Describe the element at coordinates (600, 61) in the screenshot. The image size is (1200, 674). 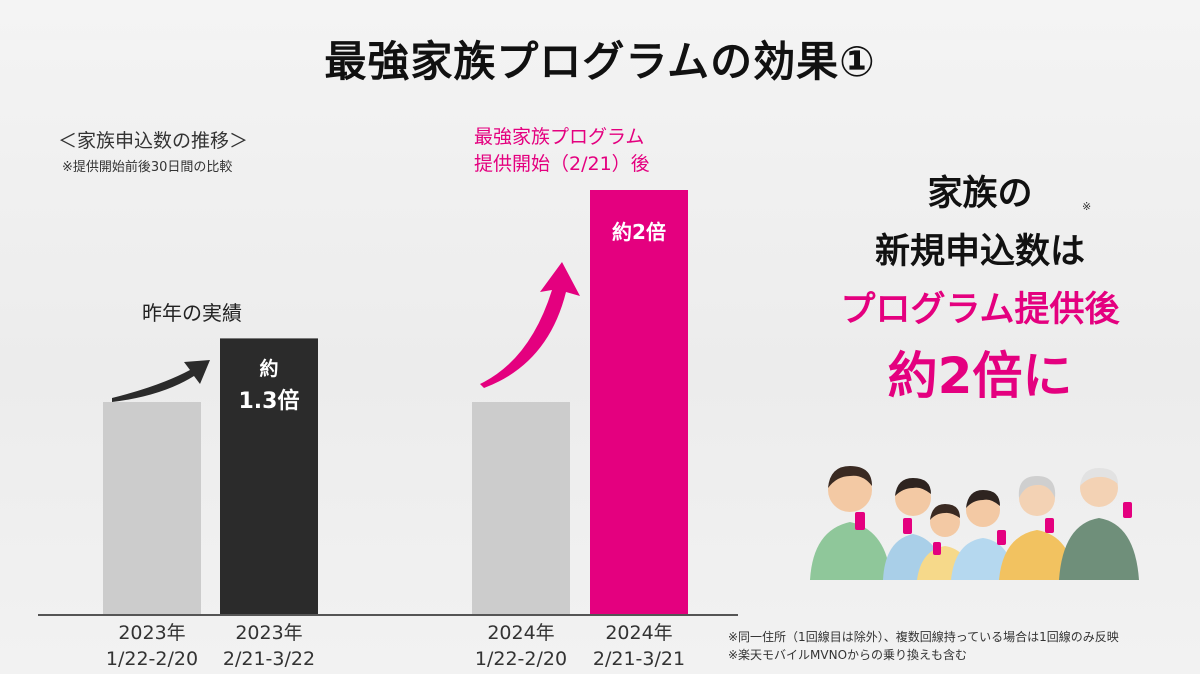
I see `slide-title: 最強家族プログラムの効果①` at that location.